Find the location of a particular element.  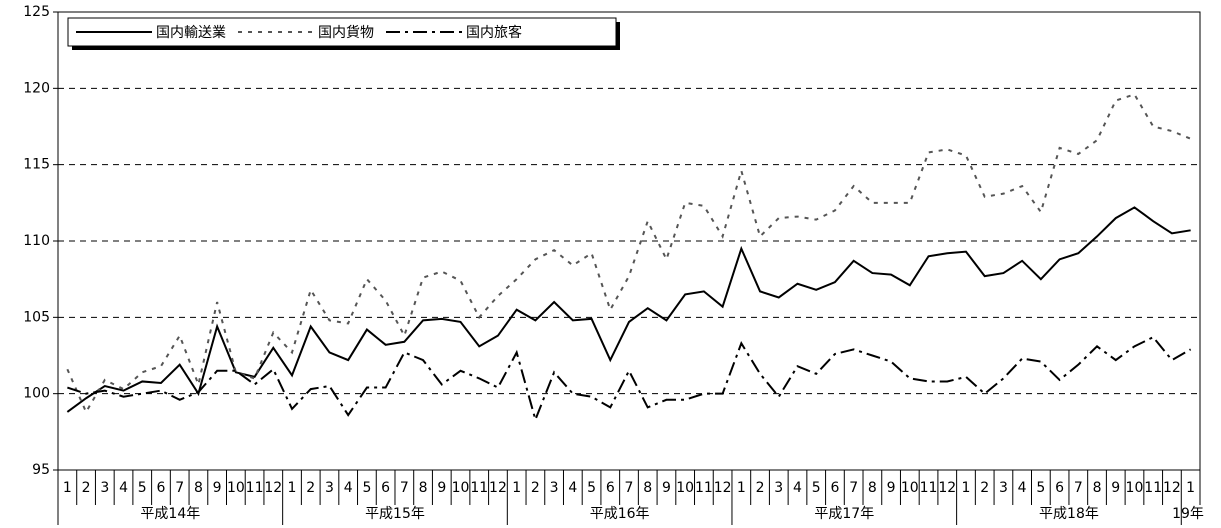

legend-box is located at coordinates (342, 32).